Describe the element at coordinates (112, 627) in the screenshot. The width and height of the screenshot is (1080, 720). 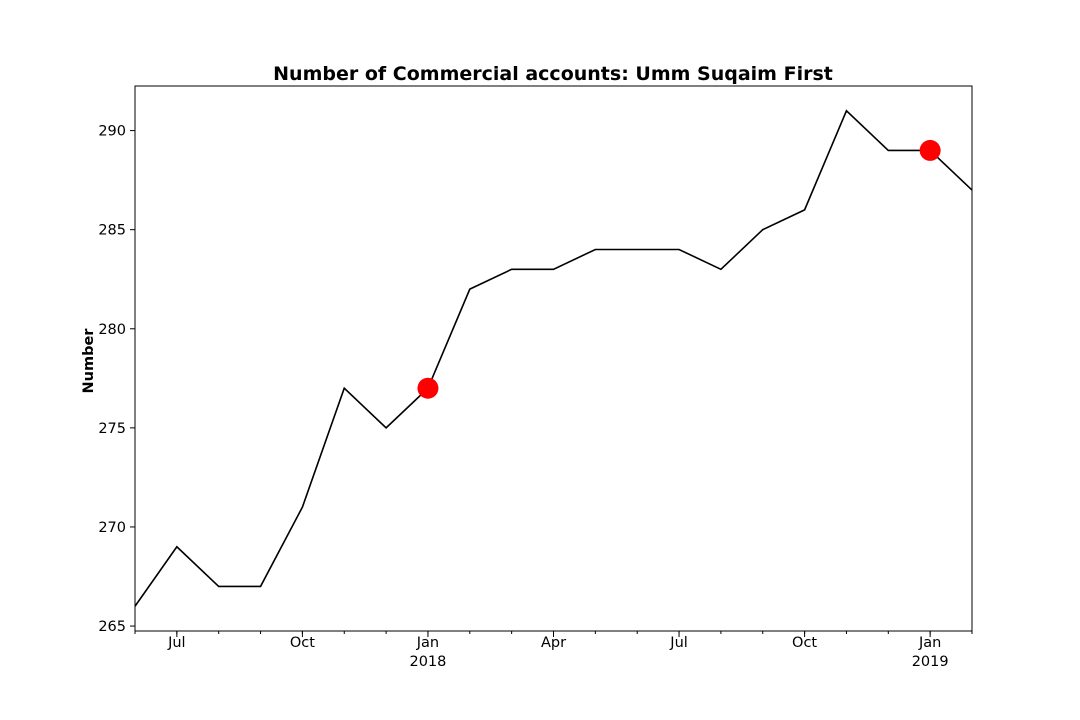
I see `y-tick-label: 265` at that location.